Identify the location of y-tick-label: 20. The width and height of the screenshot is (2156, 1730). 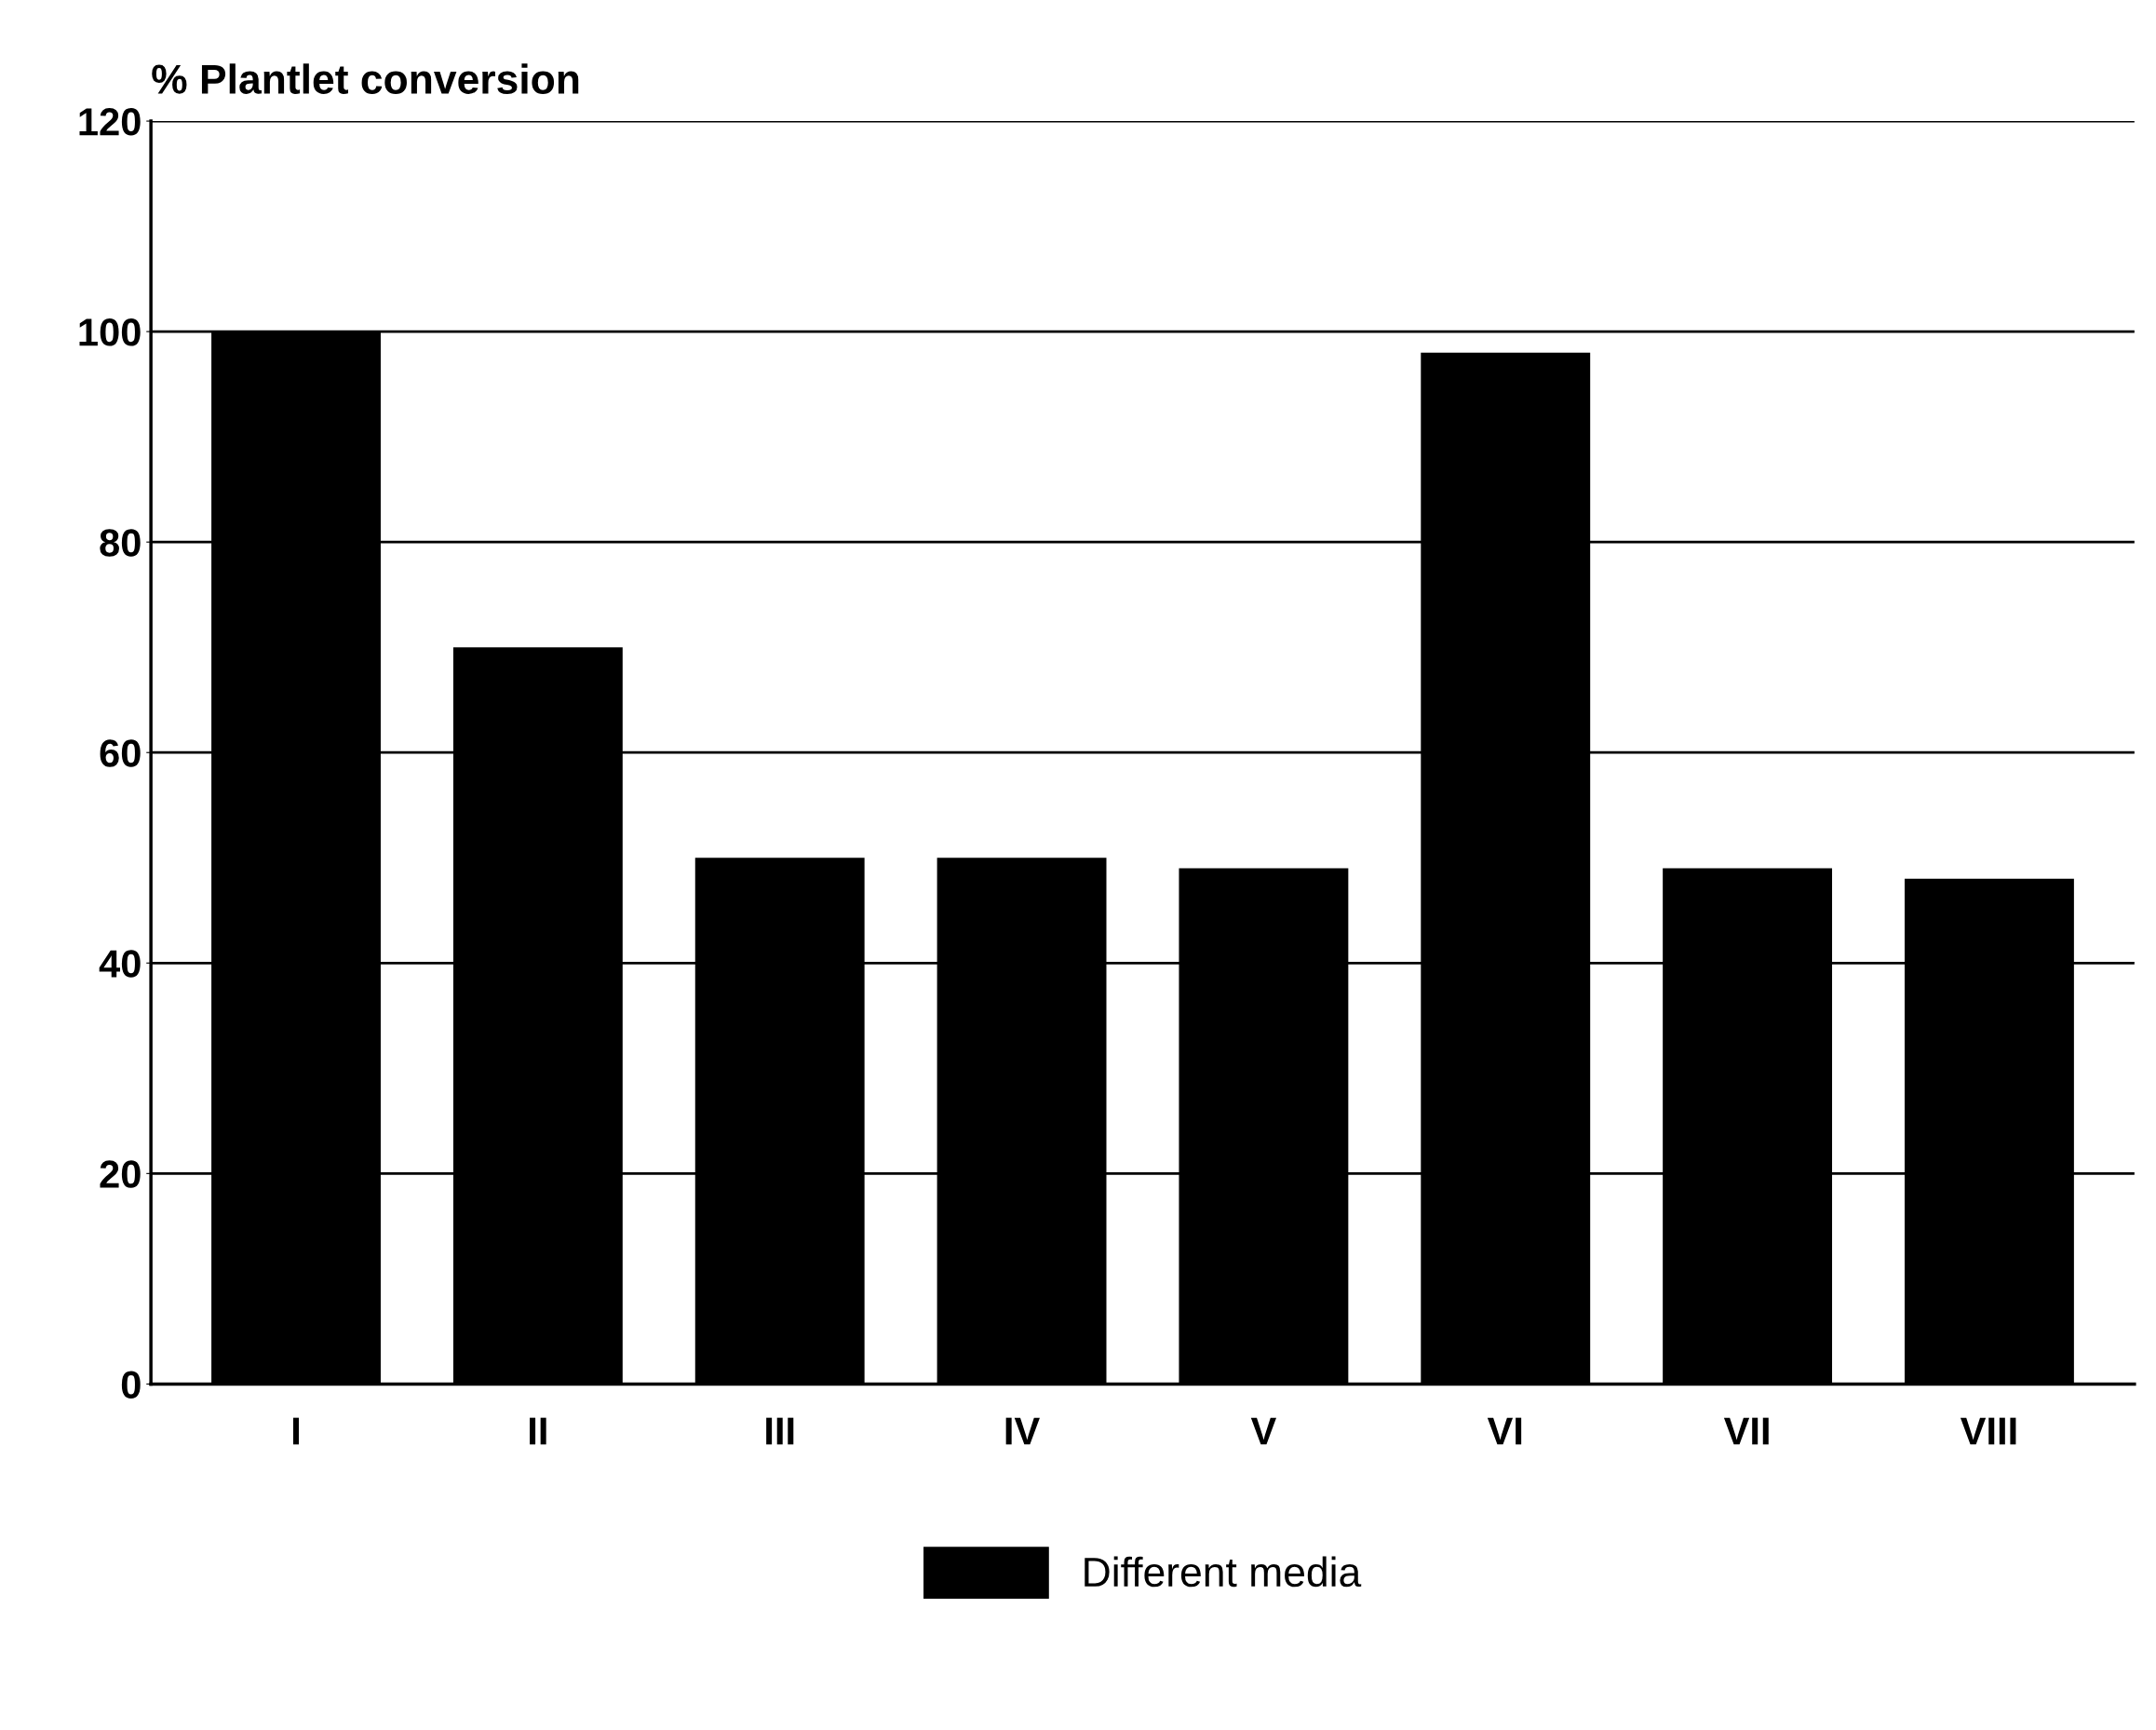
(120, 1174).